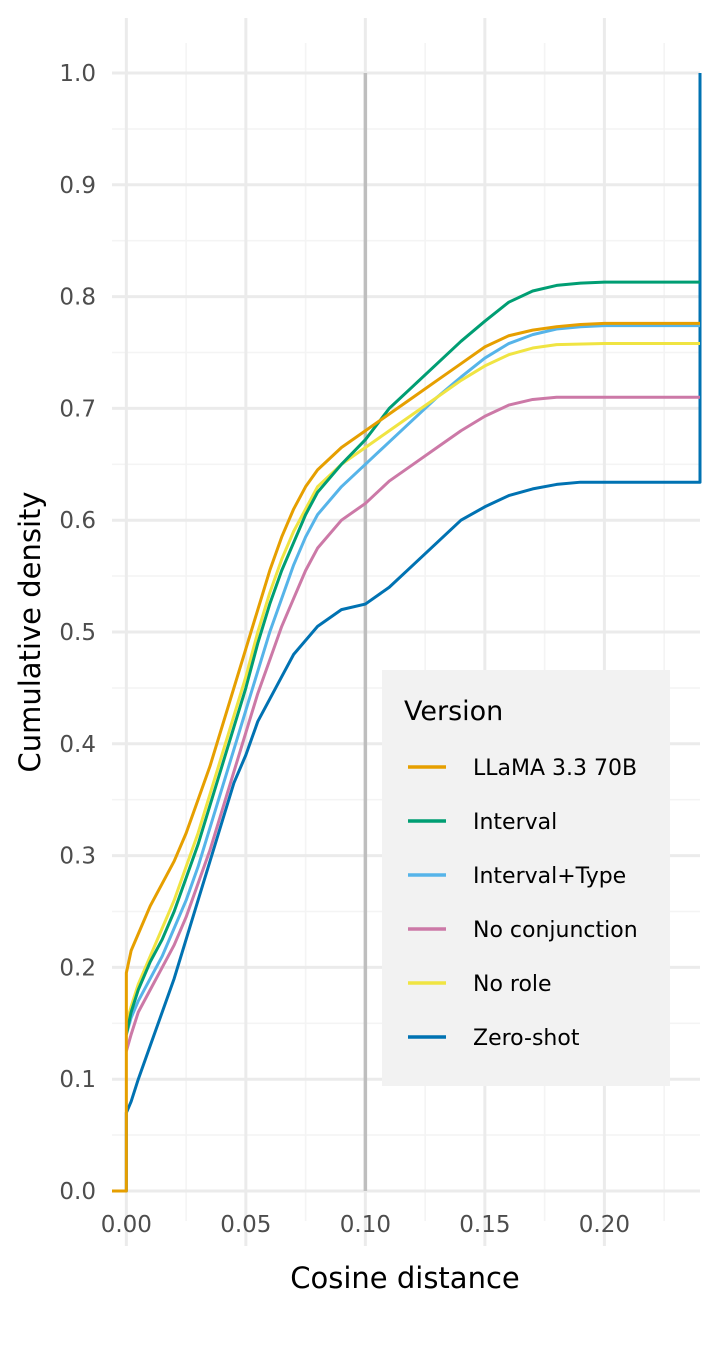  Describe the element at coordinates (126, 1225) in the screenshot. I see `x-tick-label: 0.00` at that location.